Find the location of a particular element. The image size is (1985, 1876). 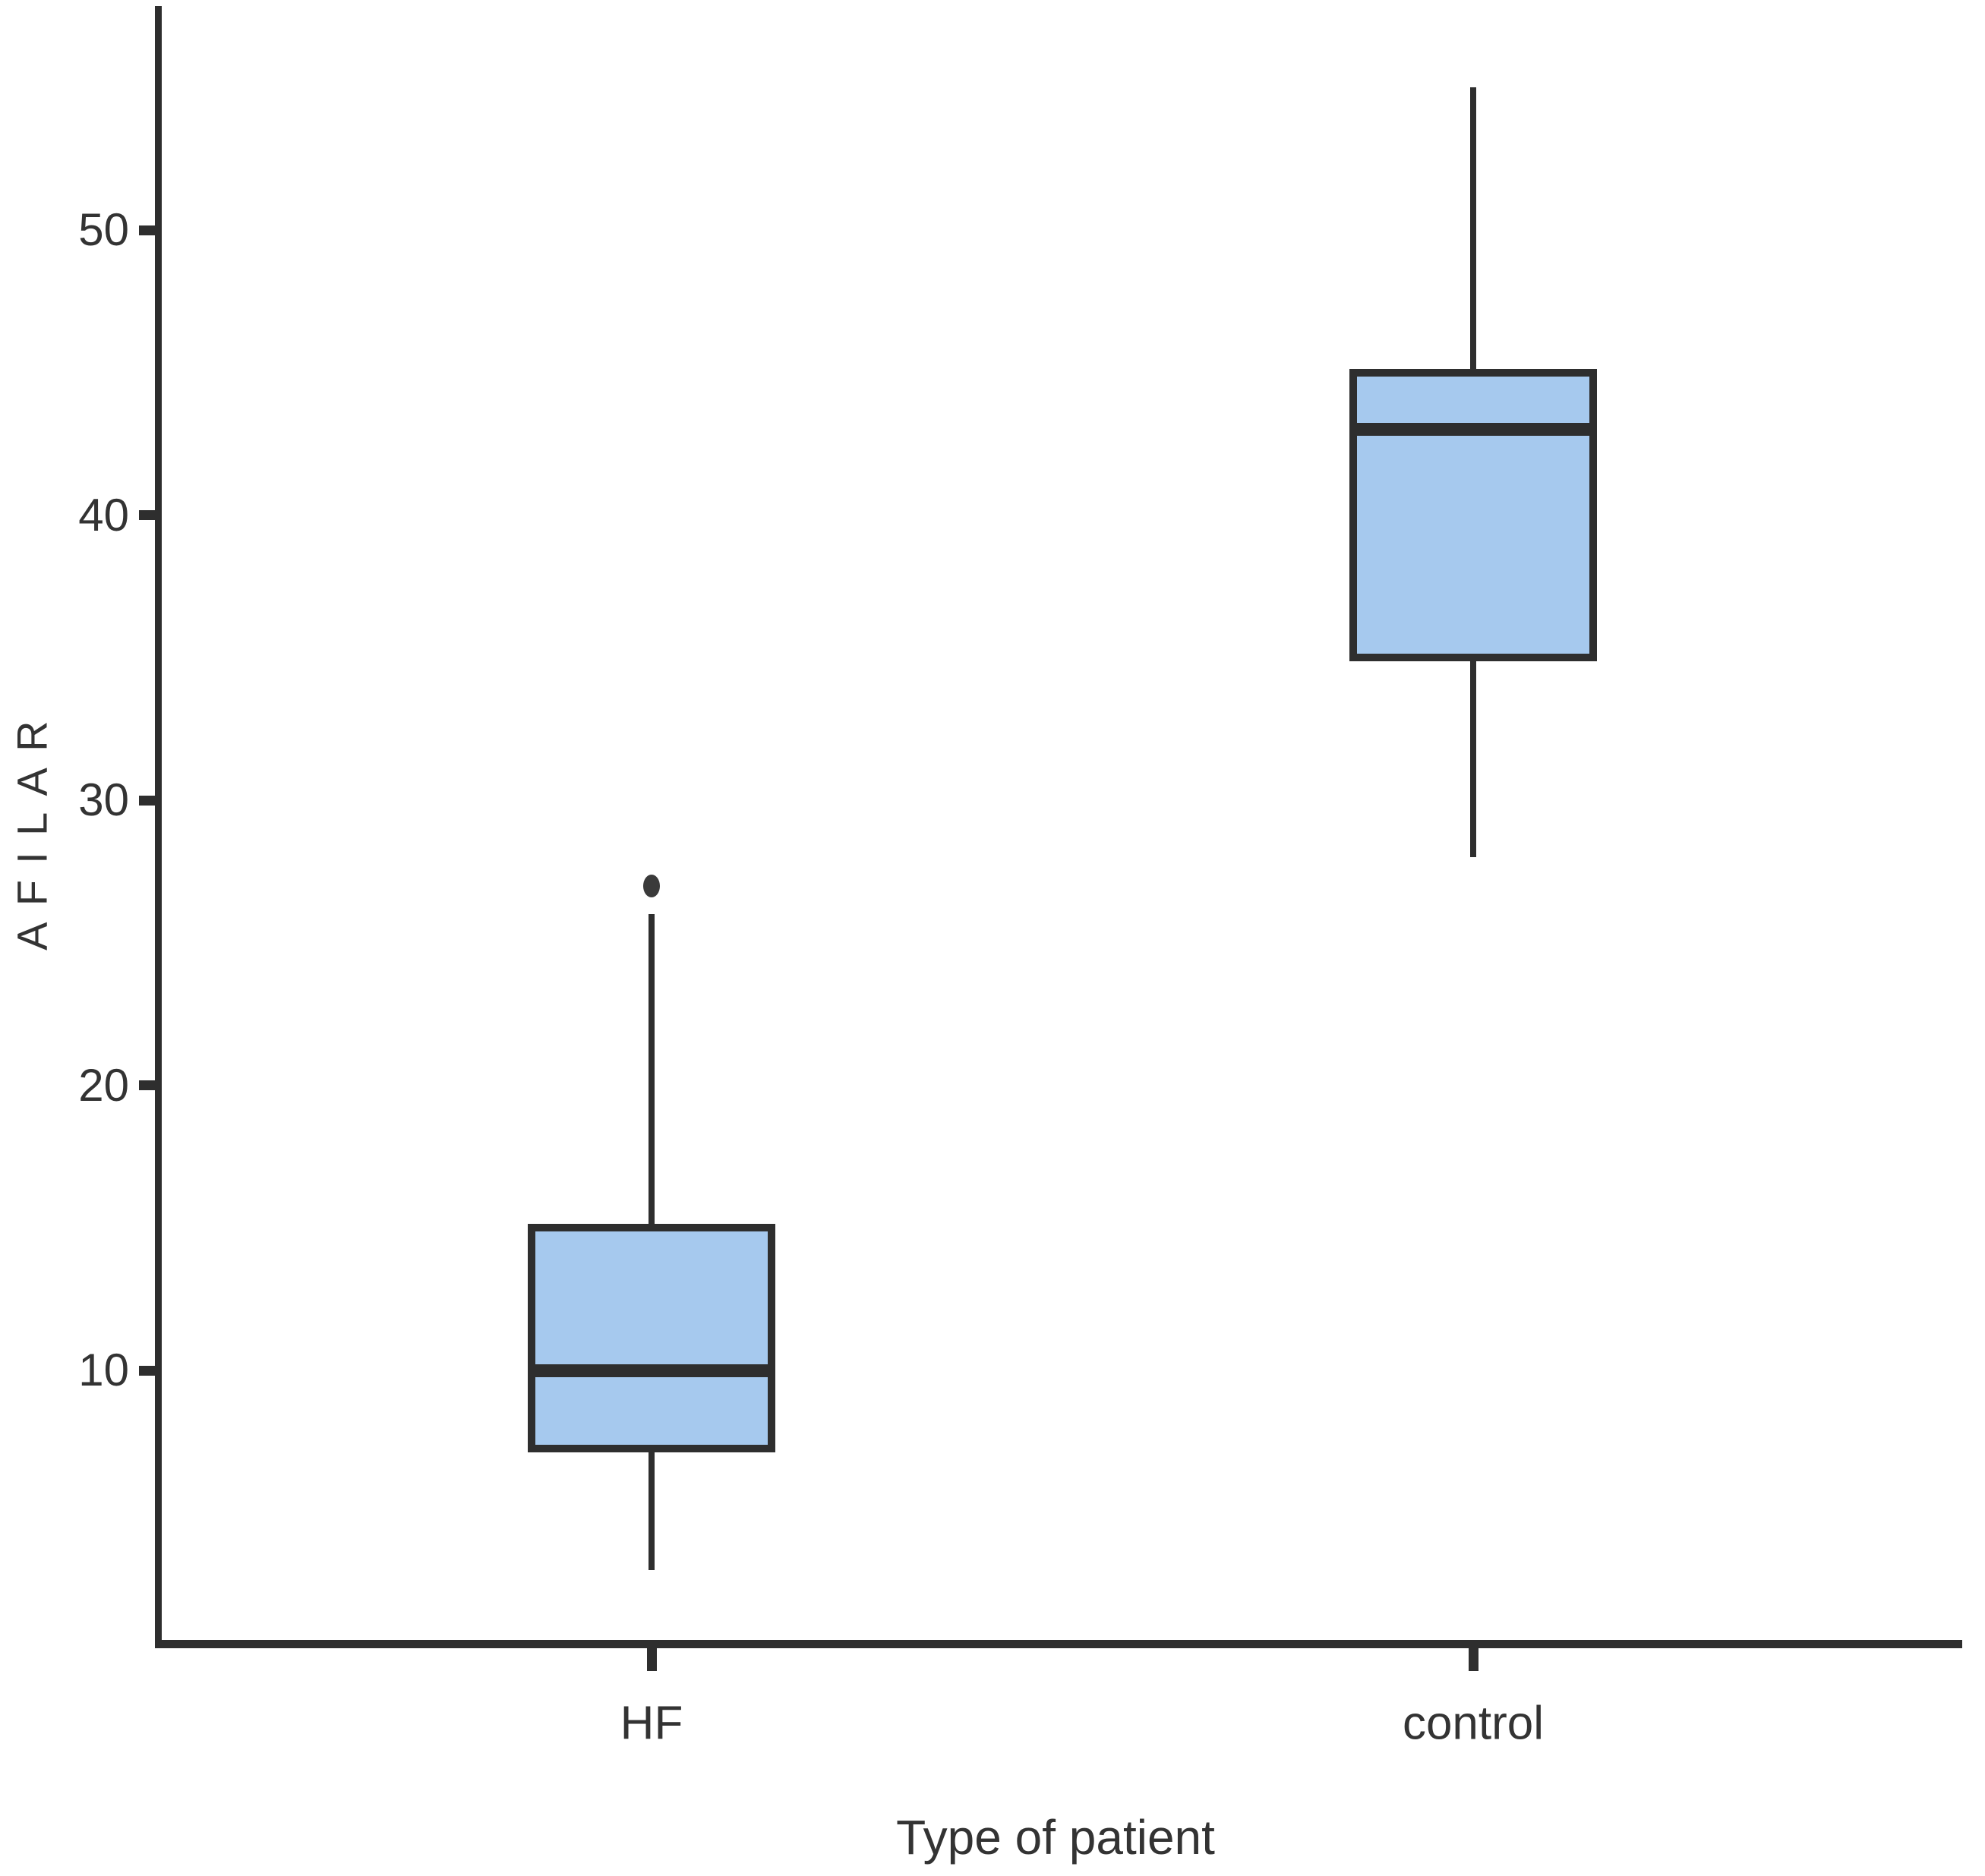

x-tick-label: control is located at coordinates (1473, 1723).